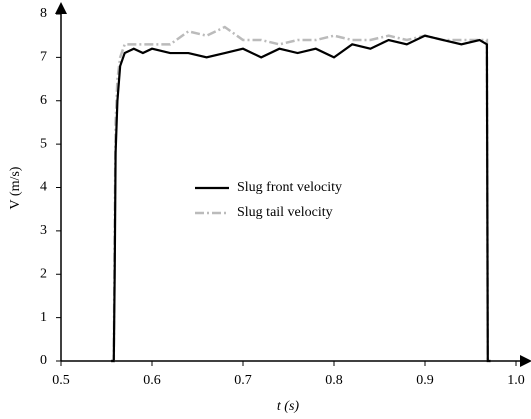 The height and width of the screenshot is (419, 531). What do you see at coordinates (43, 57) in the screenshot?
I see `y-tick-label: 7` at bounding box center [43, 57].